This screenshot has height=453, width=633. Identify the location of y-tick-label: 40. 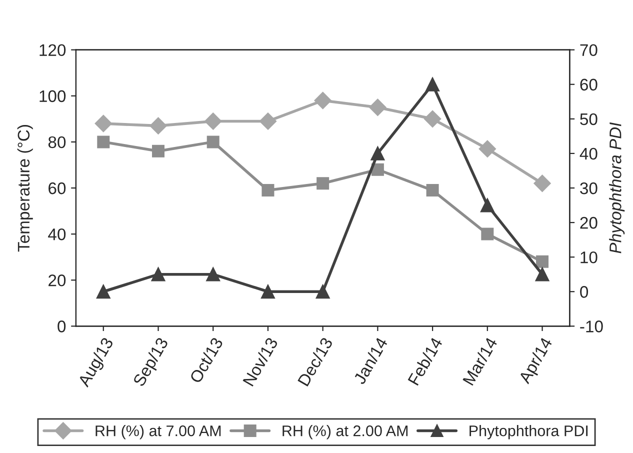
(57, 234).